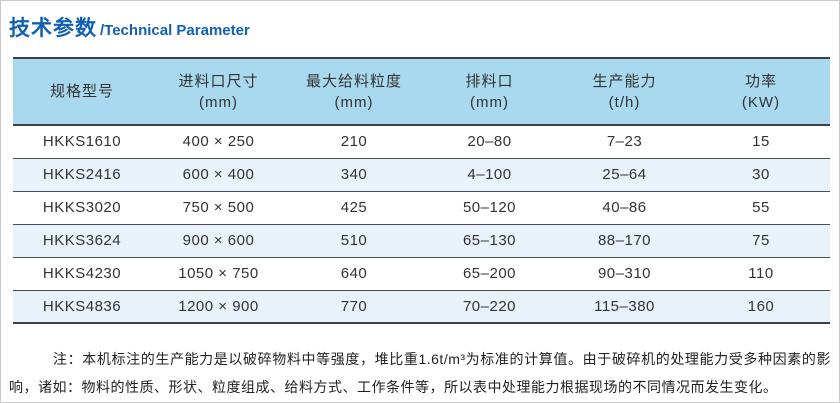 This screenshot has width=840, height=403. I want to click on column-header-power: 功率 (KW), so click(761, 92).